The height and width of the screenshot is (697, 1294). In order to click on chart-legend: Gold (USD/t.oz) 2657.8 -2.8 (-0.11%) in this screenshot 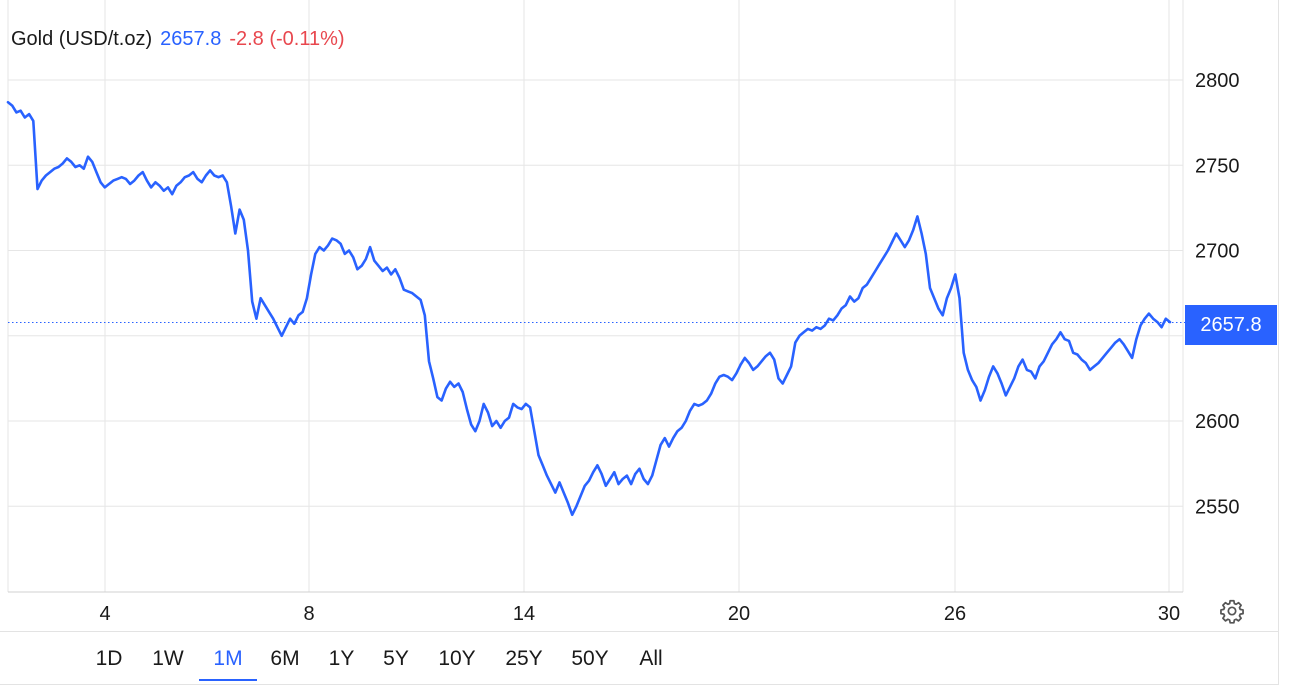, I will do `click(182, 39)`.